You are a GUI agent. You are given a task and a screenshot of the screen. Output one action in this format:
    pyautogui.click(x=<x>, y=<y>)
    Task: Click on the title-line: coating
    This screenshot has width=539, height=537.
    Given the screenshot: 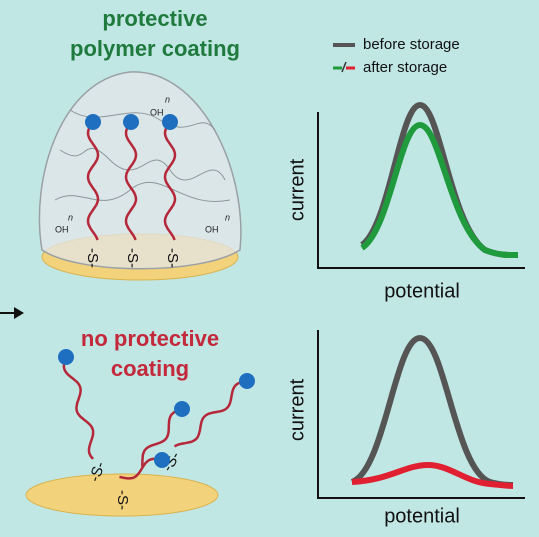 What is the action you would take?
    pyautogui.click(x=150, y=368)
    